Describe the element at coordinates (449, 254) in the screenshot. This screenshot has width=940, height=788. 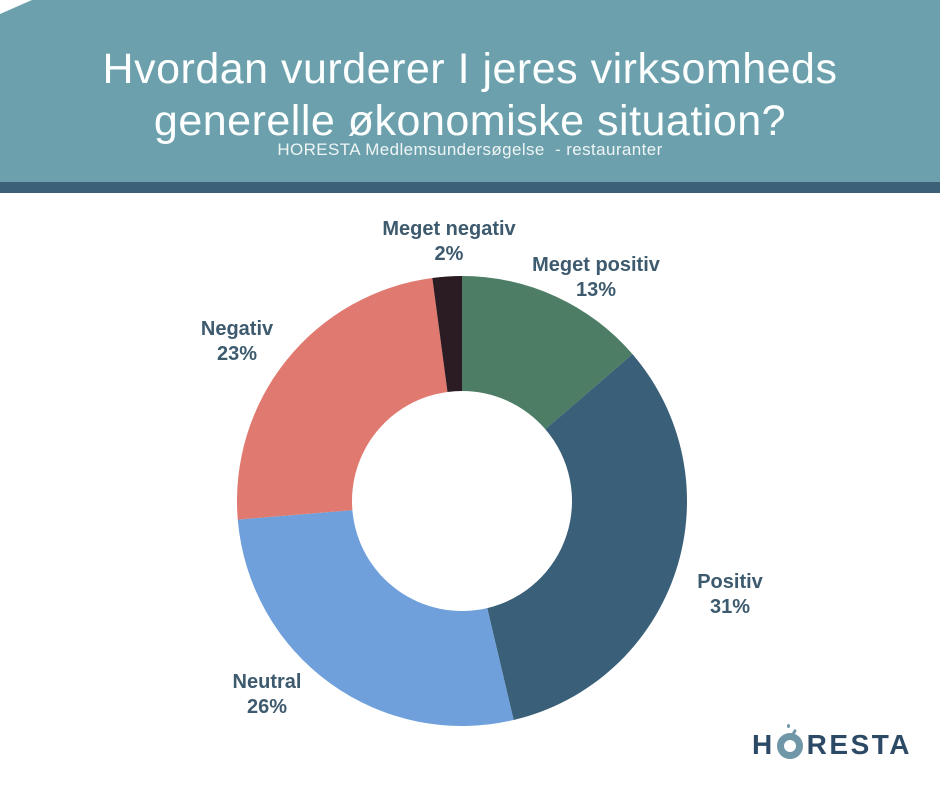
I see `label-meget-negativ-pct: 2%` at that location.